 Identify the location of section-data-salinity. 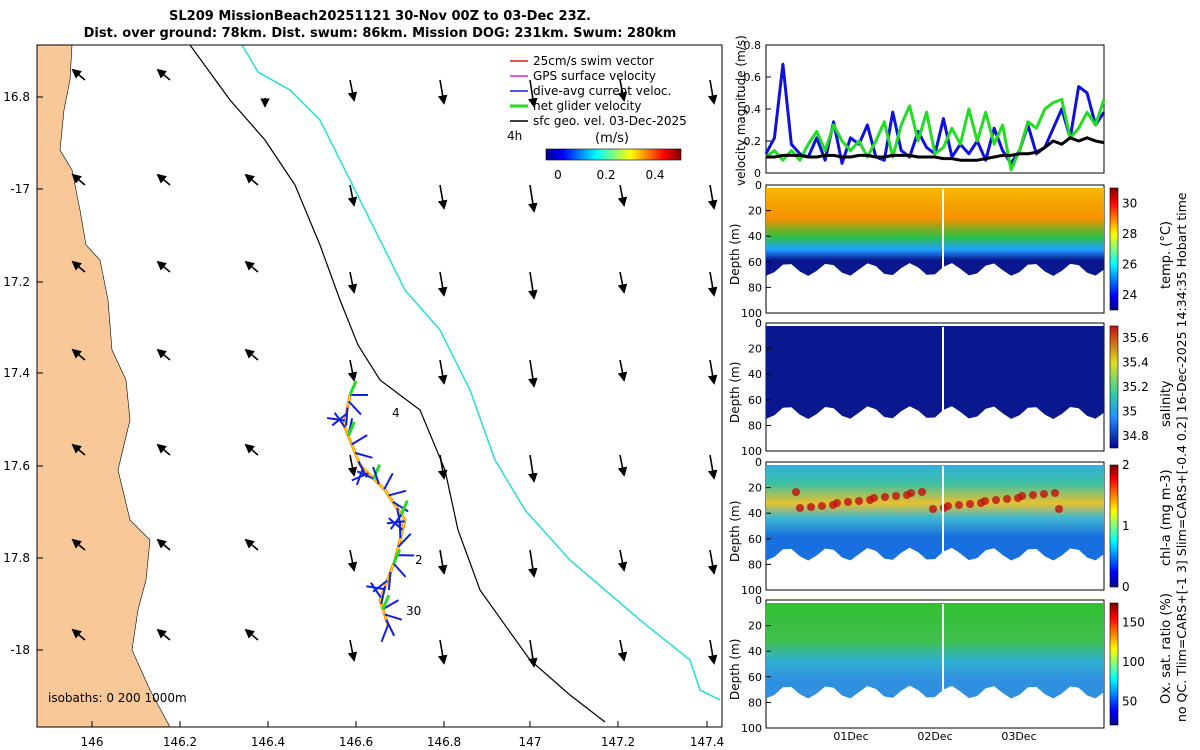
(935, 372).